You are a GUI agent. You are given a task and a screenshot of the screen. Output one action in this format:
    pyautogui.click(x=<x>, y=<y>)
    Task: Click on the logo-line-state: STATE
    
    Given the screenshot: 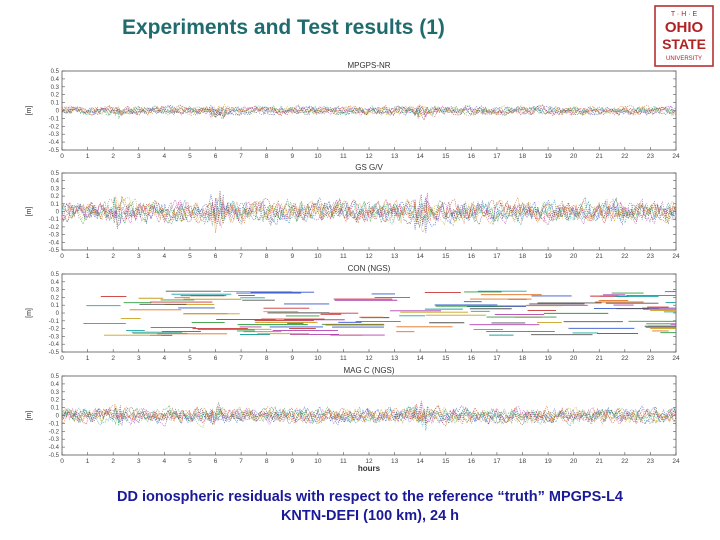 What is the action you would take?
    pyautogui.click(x=684, y=44)
    